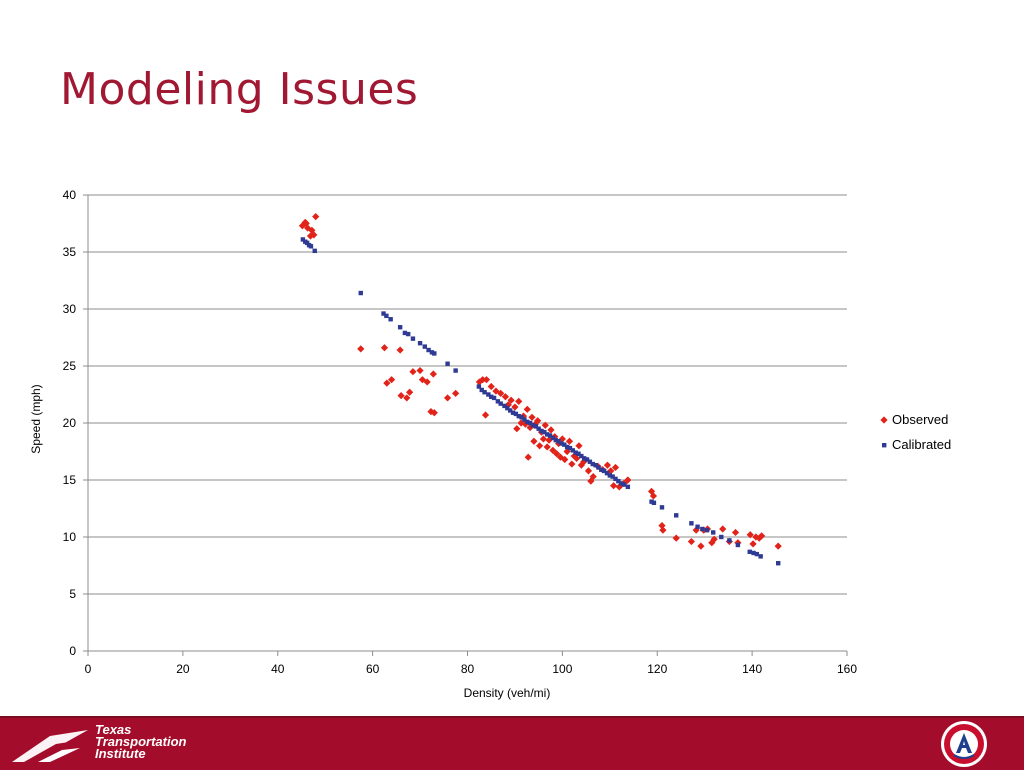 This screenshot has width=1024, height=770. Describe the element at coordinates (657, 669) in the screenshot. I see `x-tick-label: 120` at that location.